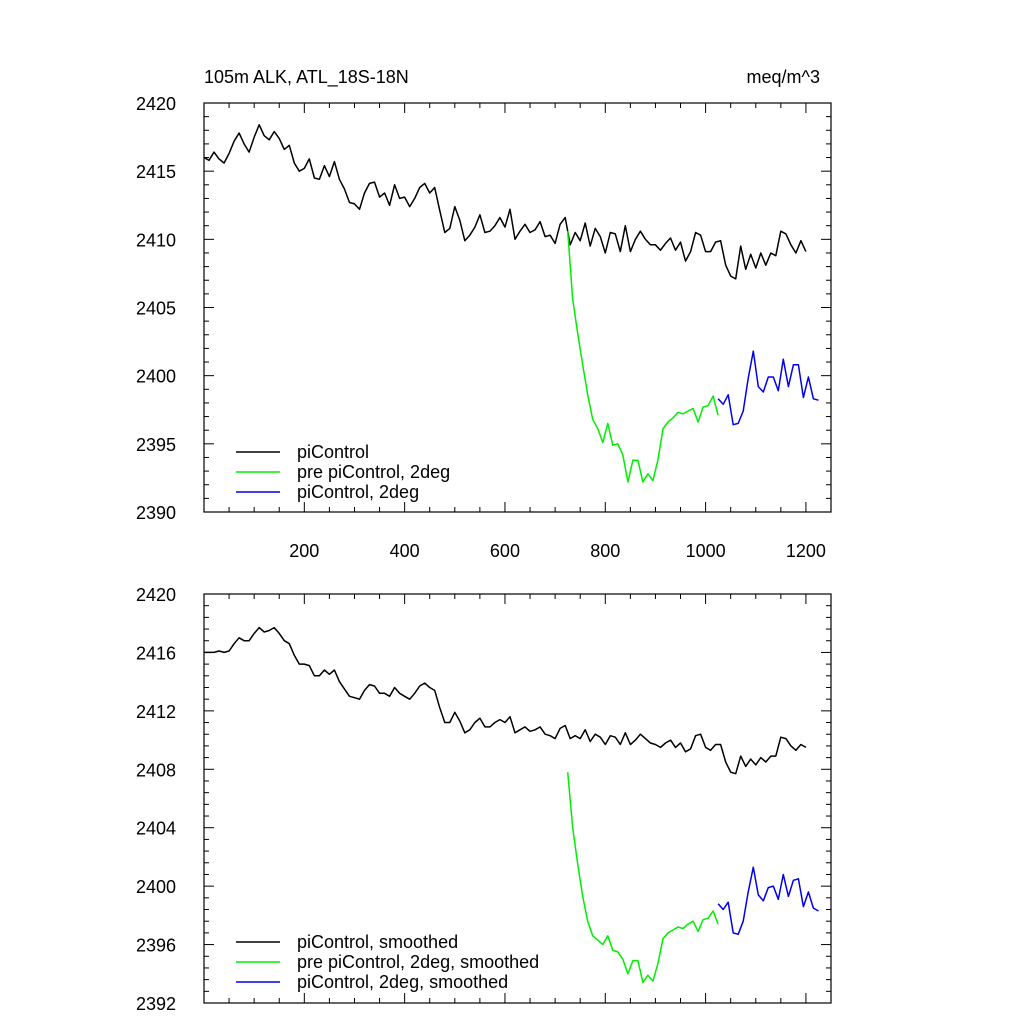 The height and width of the screenshot is (1029, 1024). Describe the element at coordinates (304, 551) in the screenshot. I see `x-tick-label: 200` at that location.